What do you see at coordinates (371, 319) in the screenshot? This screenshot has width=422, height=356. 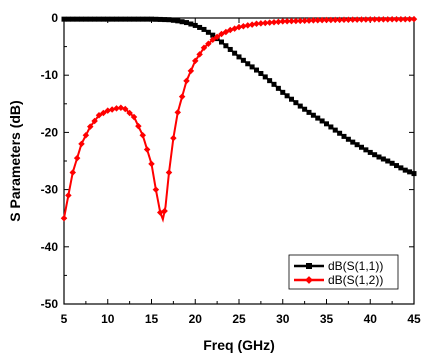 I see `x-tick-label: 40` at bounding box center [371, 319].